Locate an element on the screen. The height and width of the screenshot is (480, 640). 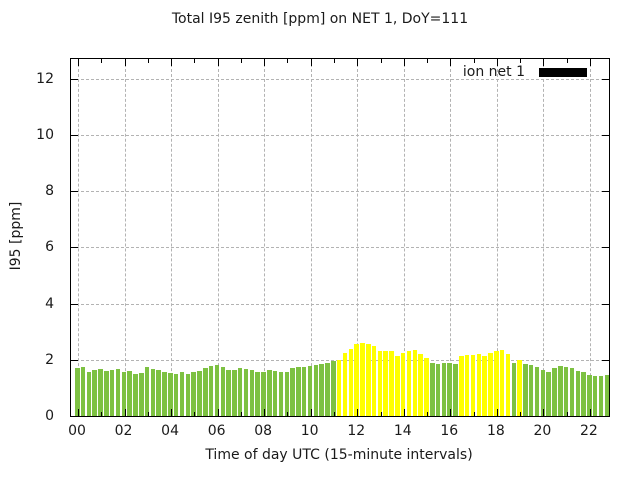
legend-label: ion net 1 is located at coordinates (493, 72).